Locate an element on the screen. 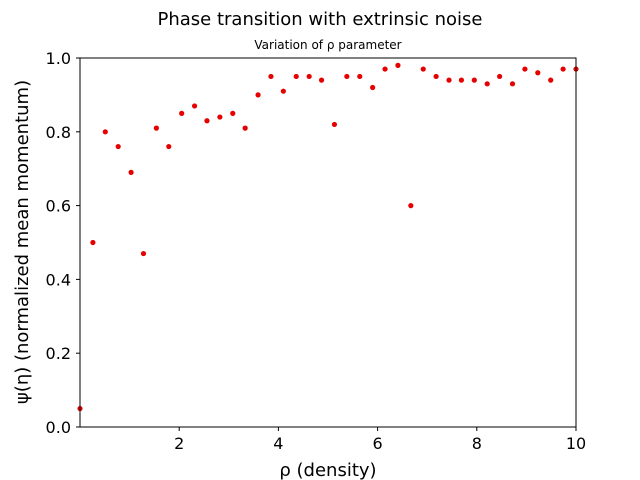  x-axis-ticks: 2 4 6 8 10 is located at coordinates (380, 440).